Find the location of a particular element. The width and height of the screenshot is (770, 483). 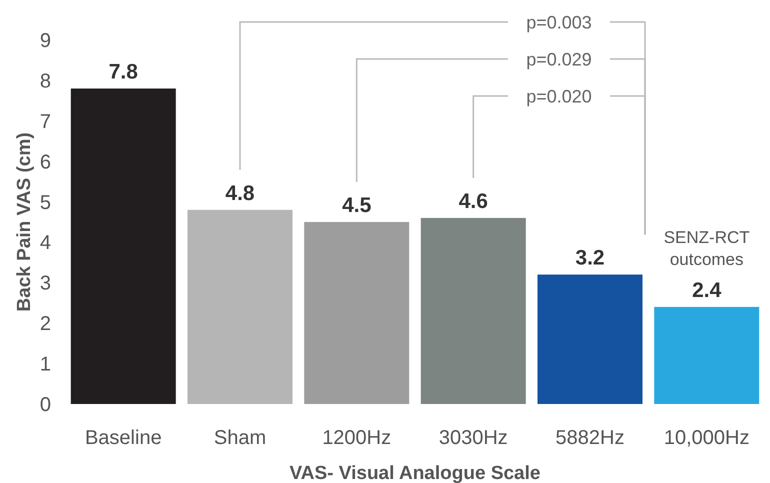

x-tick-label: Sham is located at coordinates (240, 438).